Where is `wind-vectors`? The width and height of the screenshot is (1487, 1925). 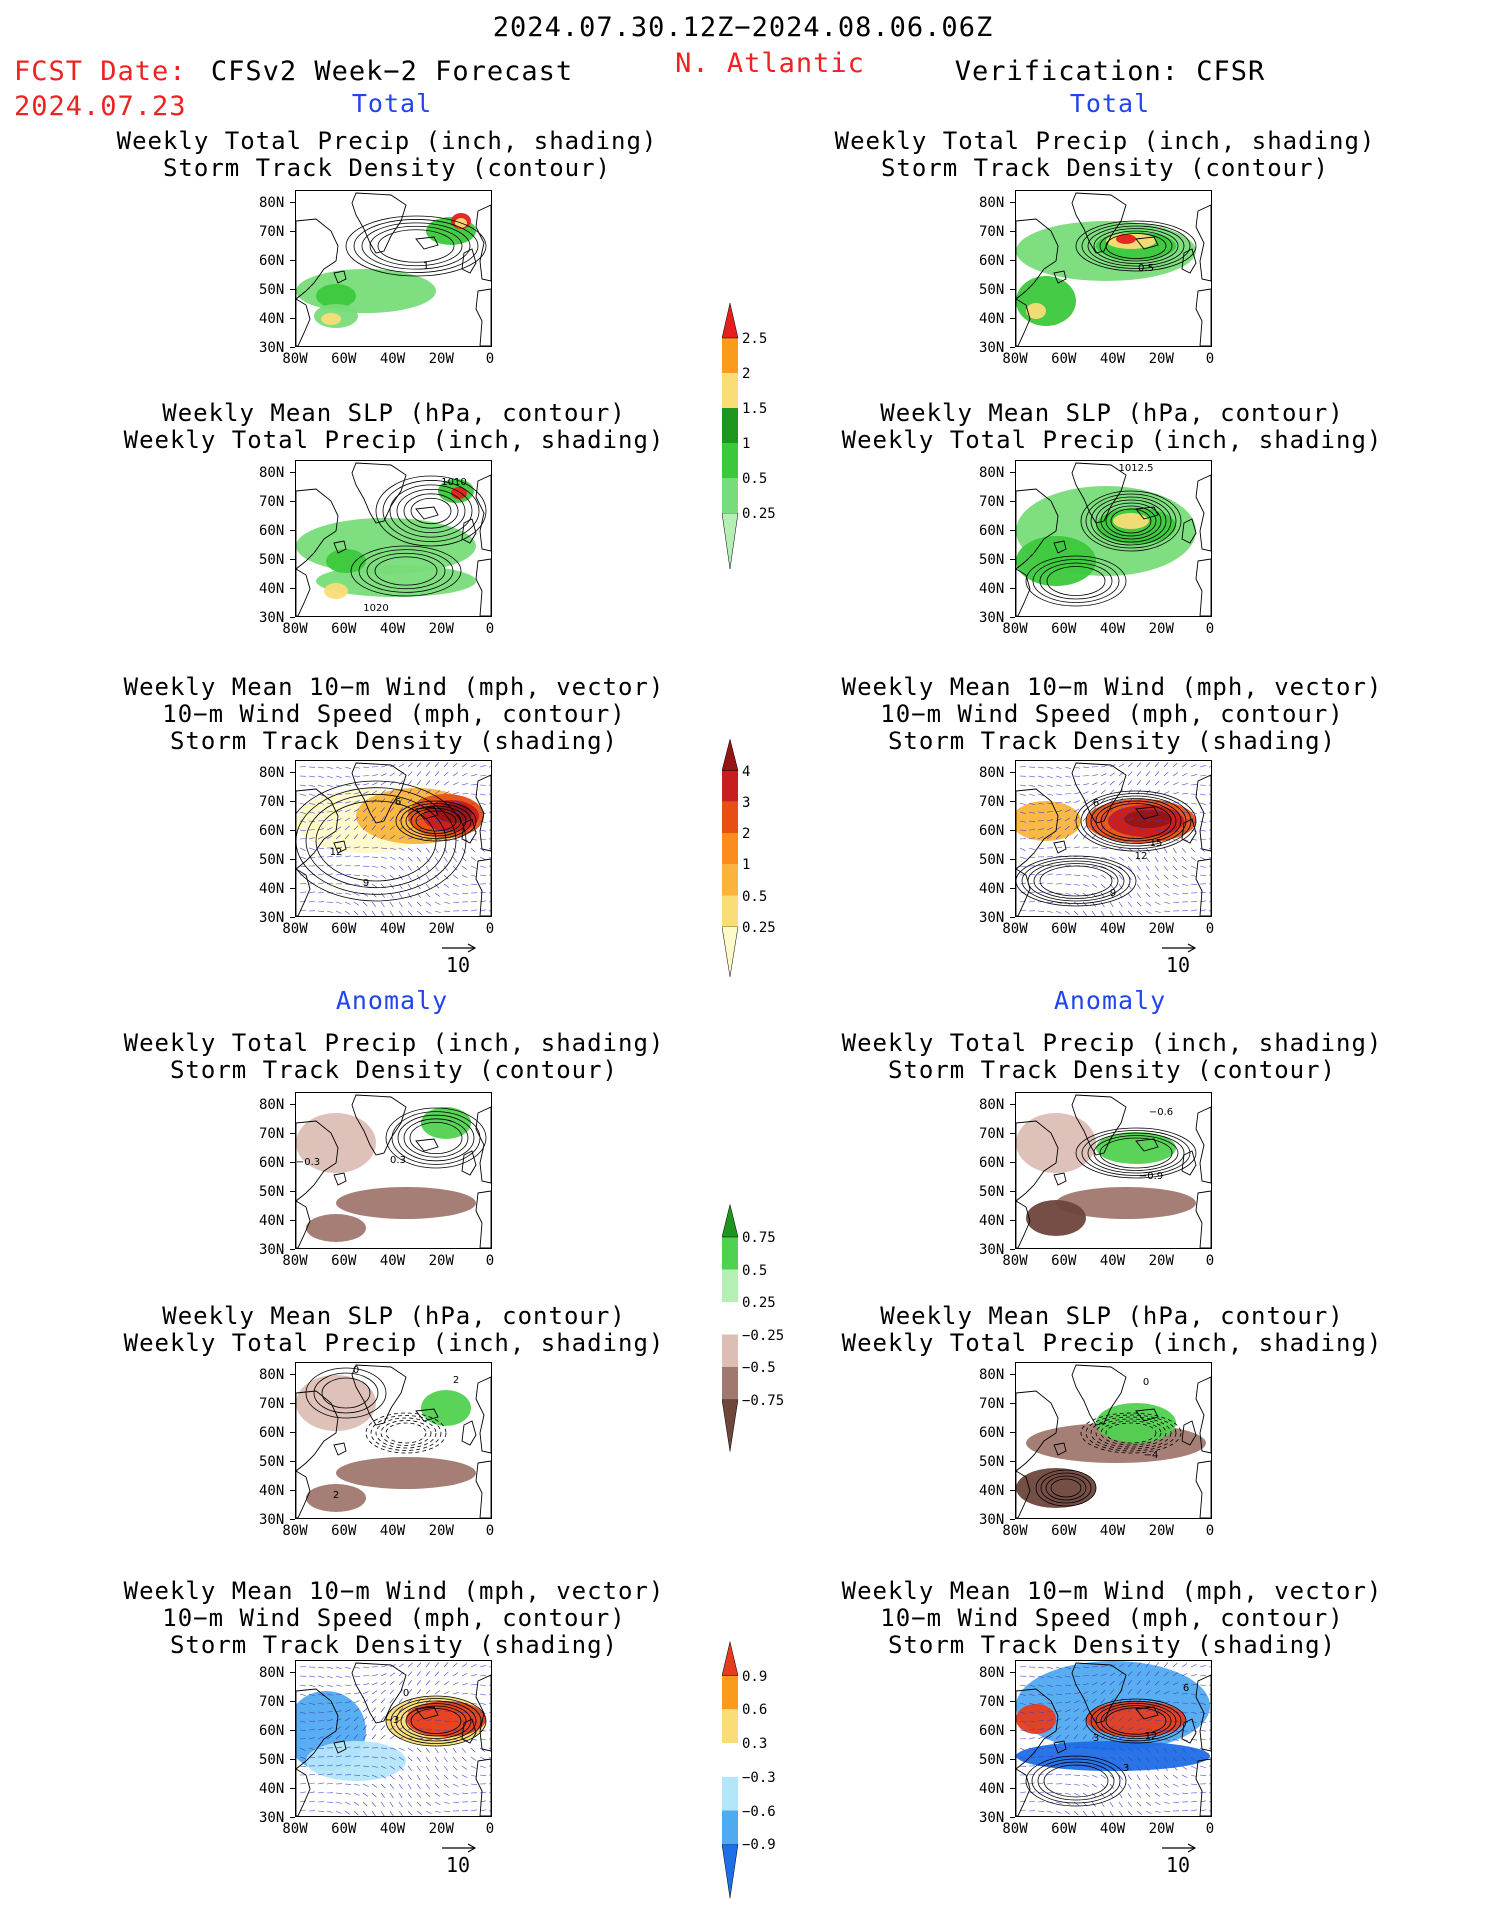
wind-vectors is located at coordinates (395, 1739).